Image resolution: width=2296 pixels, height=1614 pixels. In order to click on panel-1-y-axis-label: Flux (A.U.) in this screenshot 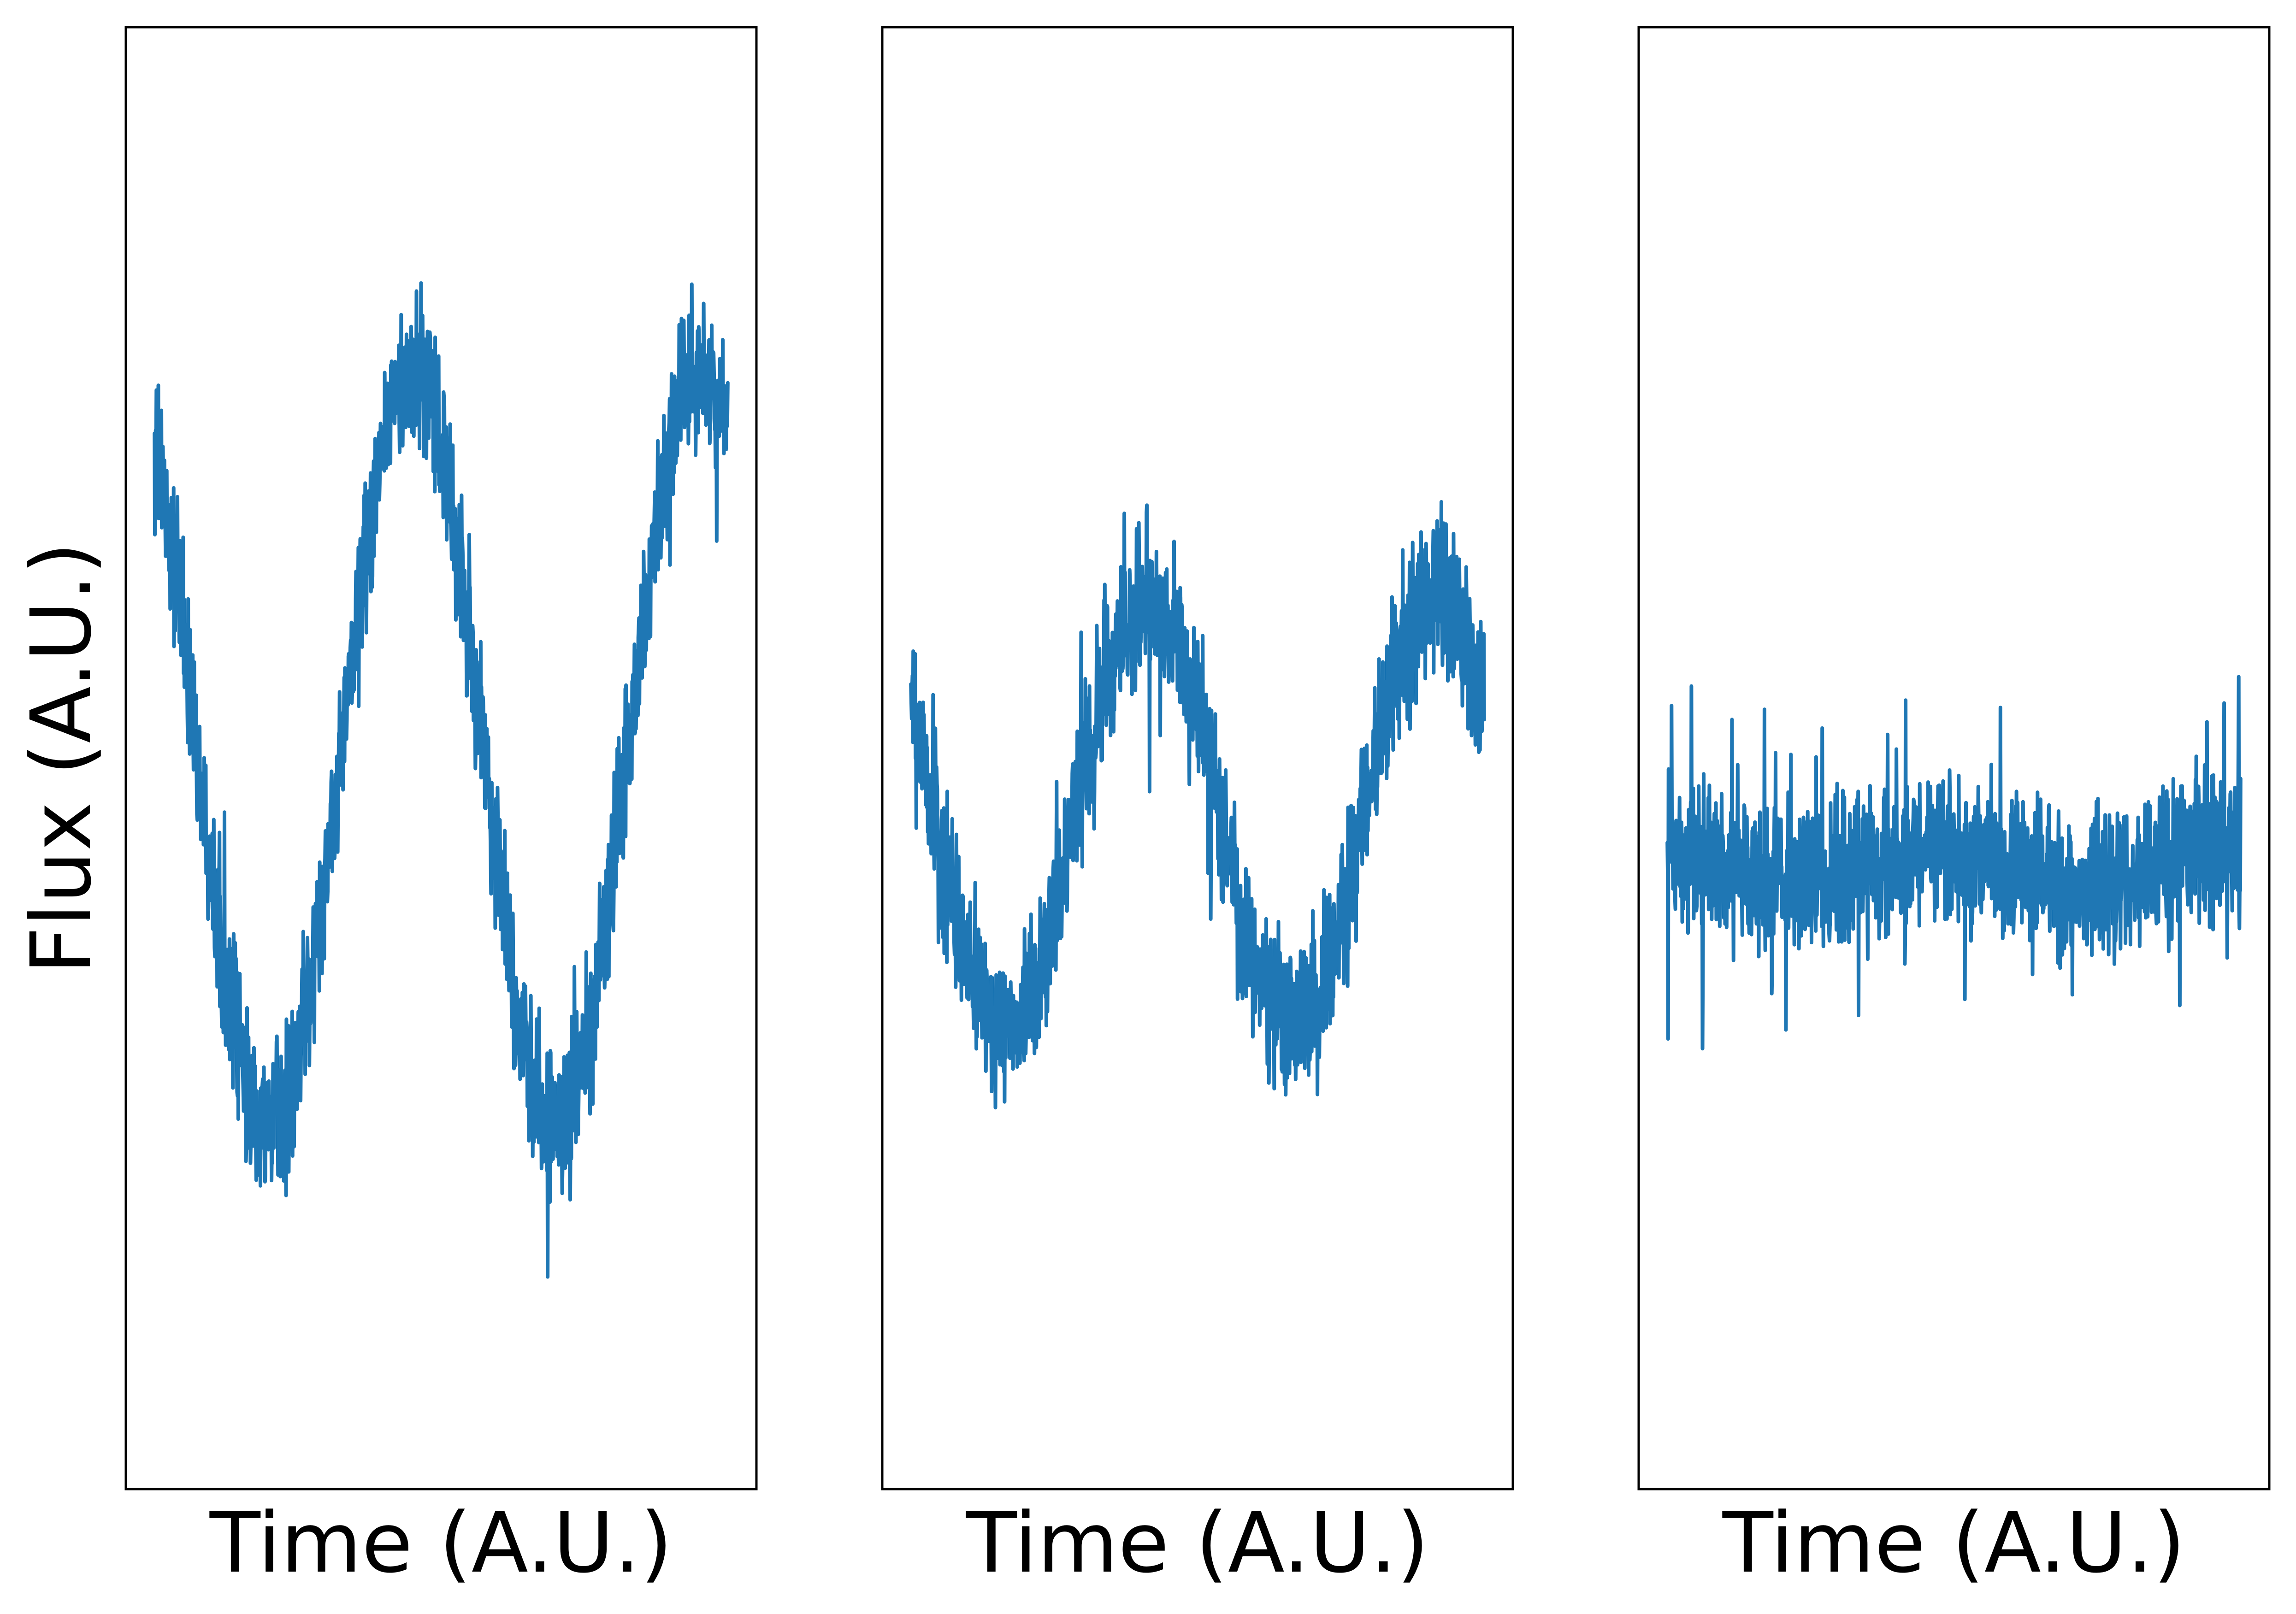, I will do `click(61, 758)`.